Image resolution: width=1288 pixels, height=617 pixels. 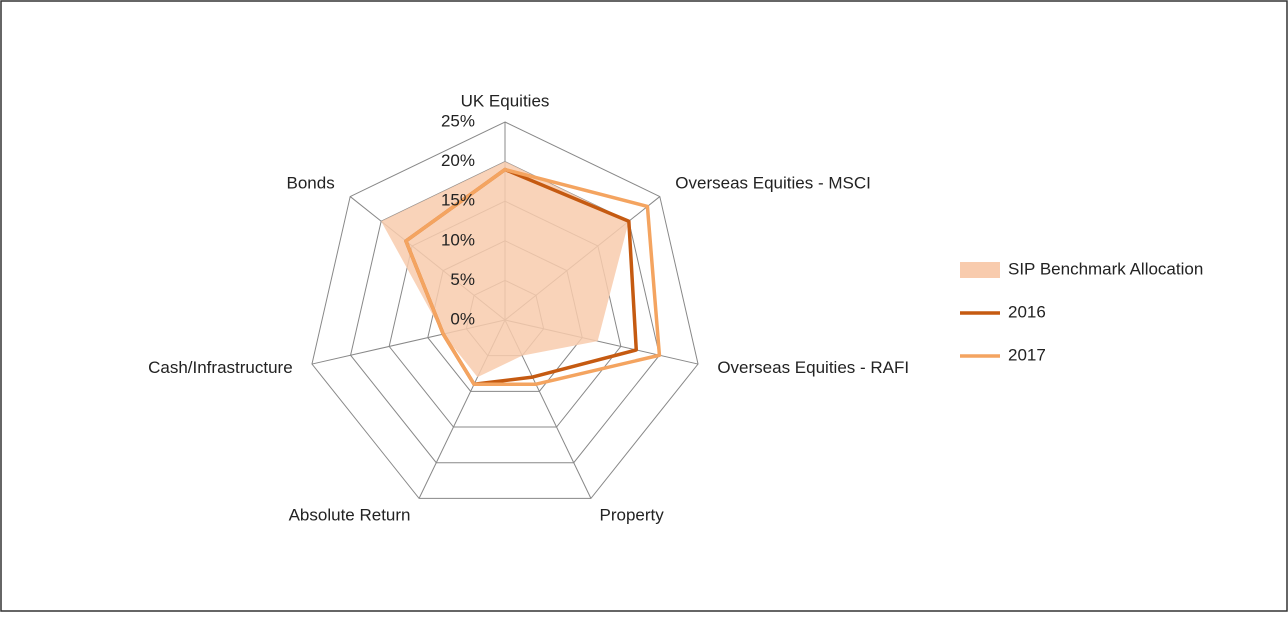 What do you see at coordinates (462, 318) in the screenshot?
I see `r-tick-label: 0%` at bounding box center [462, 318].